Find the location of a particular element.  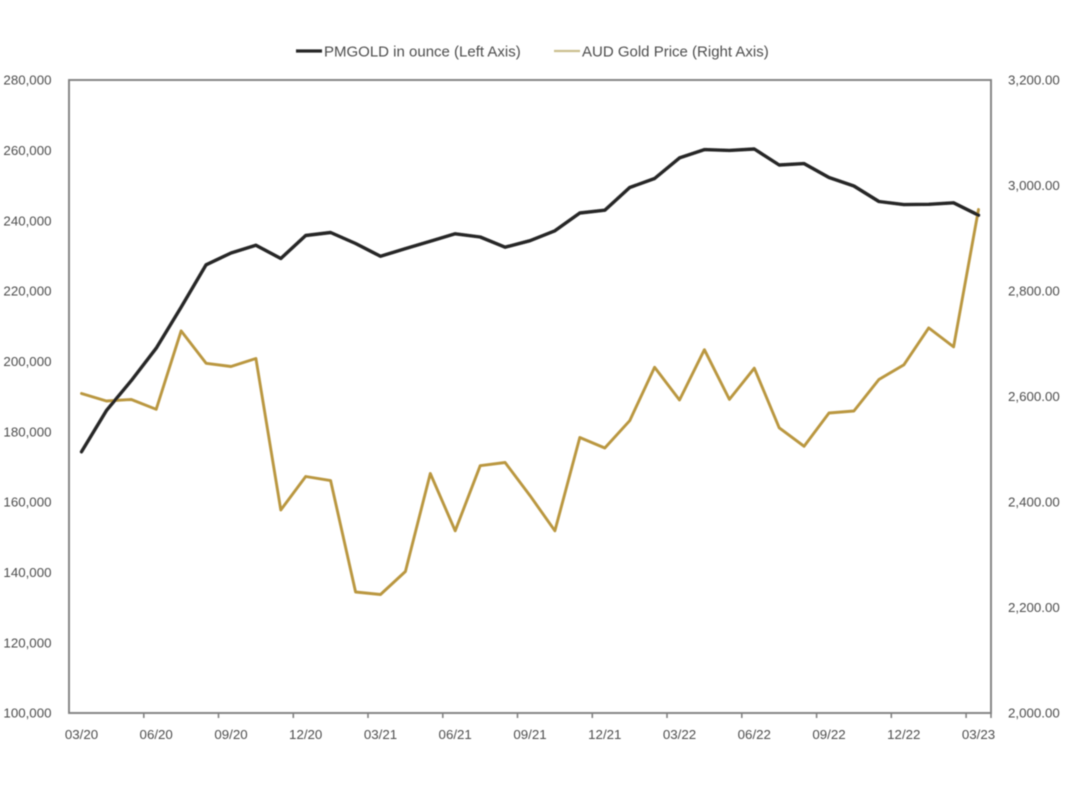

svg-text: 100,000 is located at coordinates (27, 713).